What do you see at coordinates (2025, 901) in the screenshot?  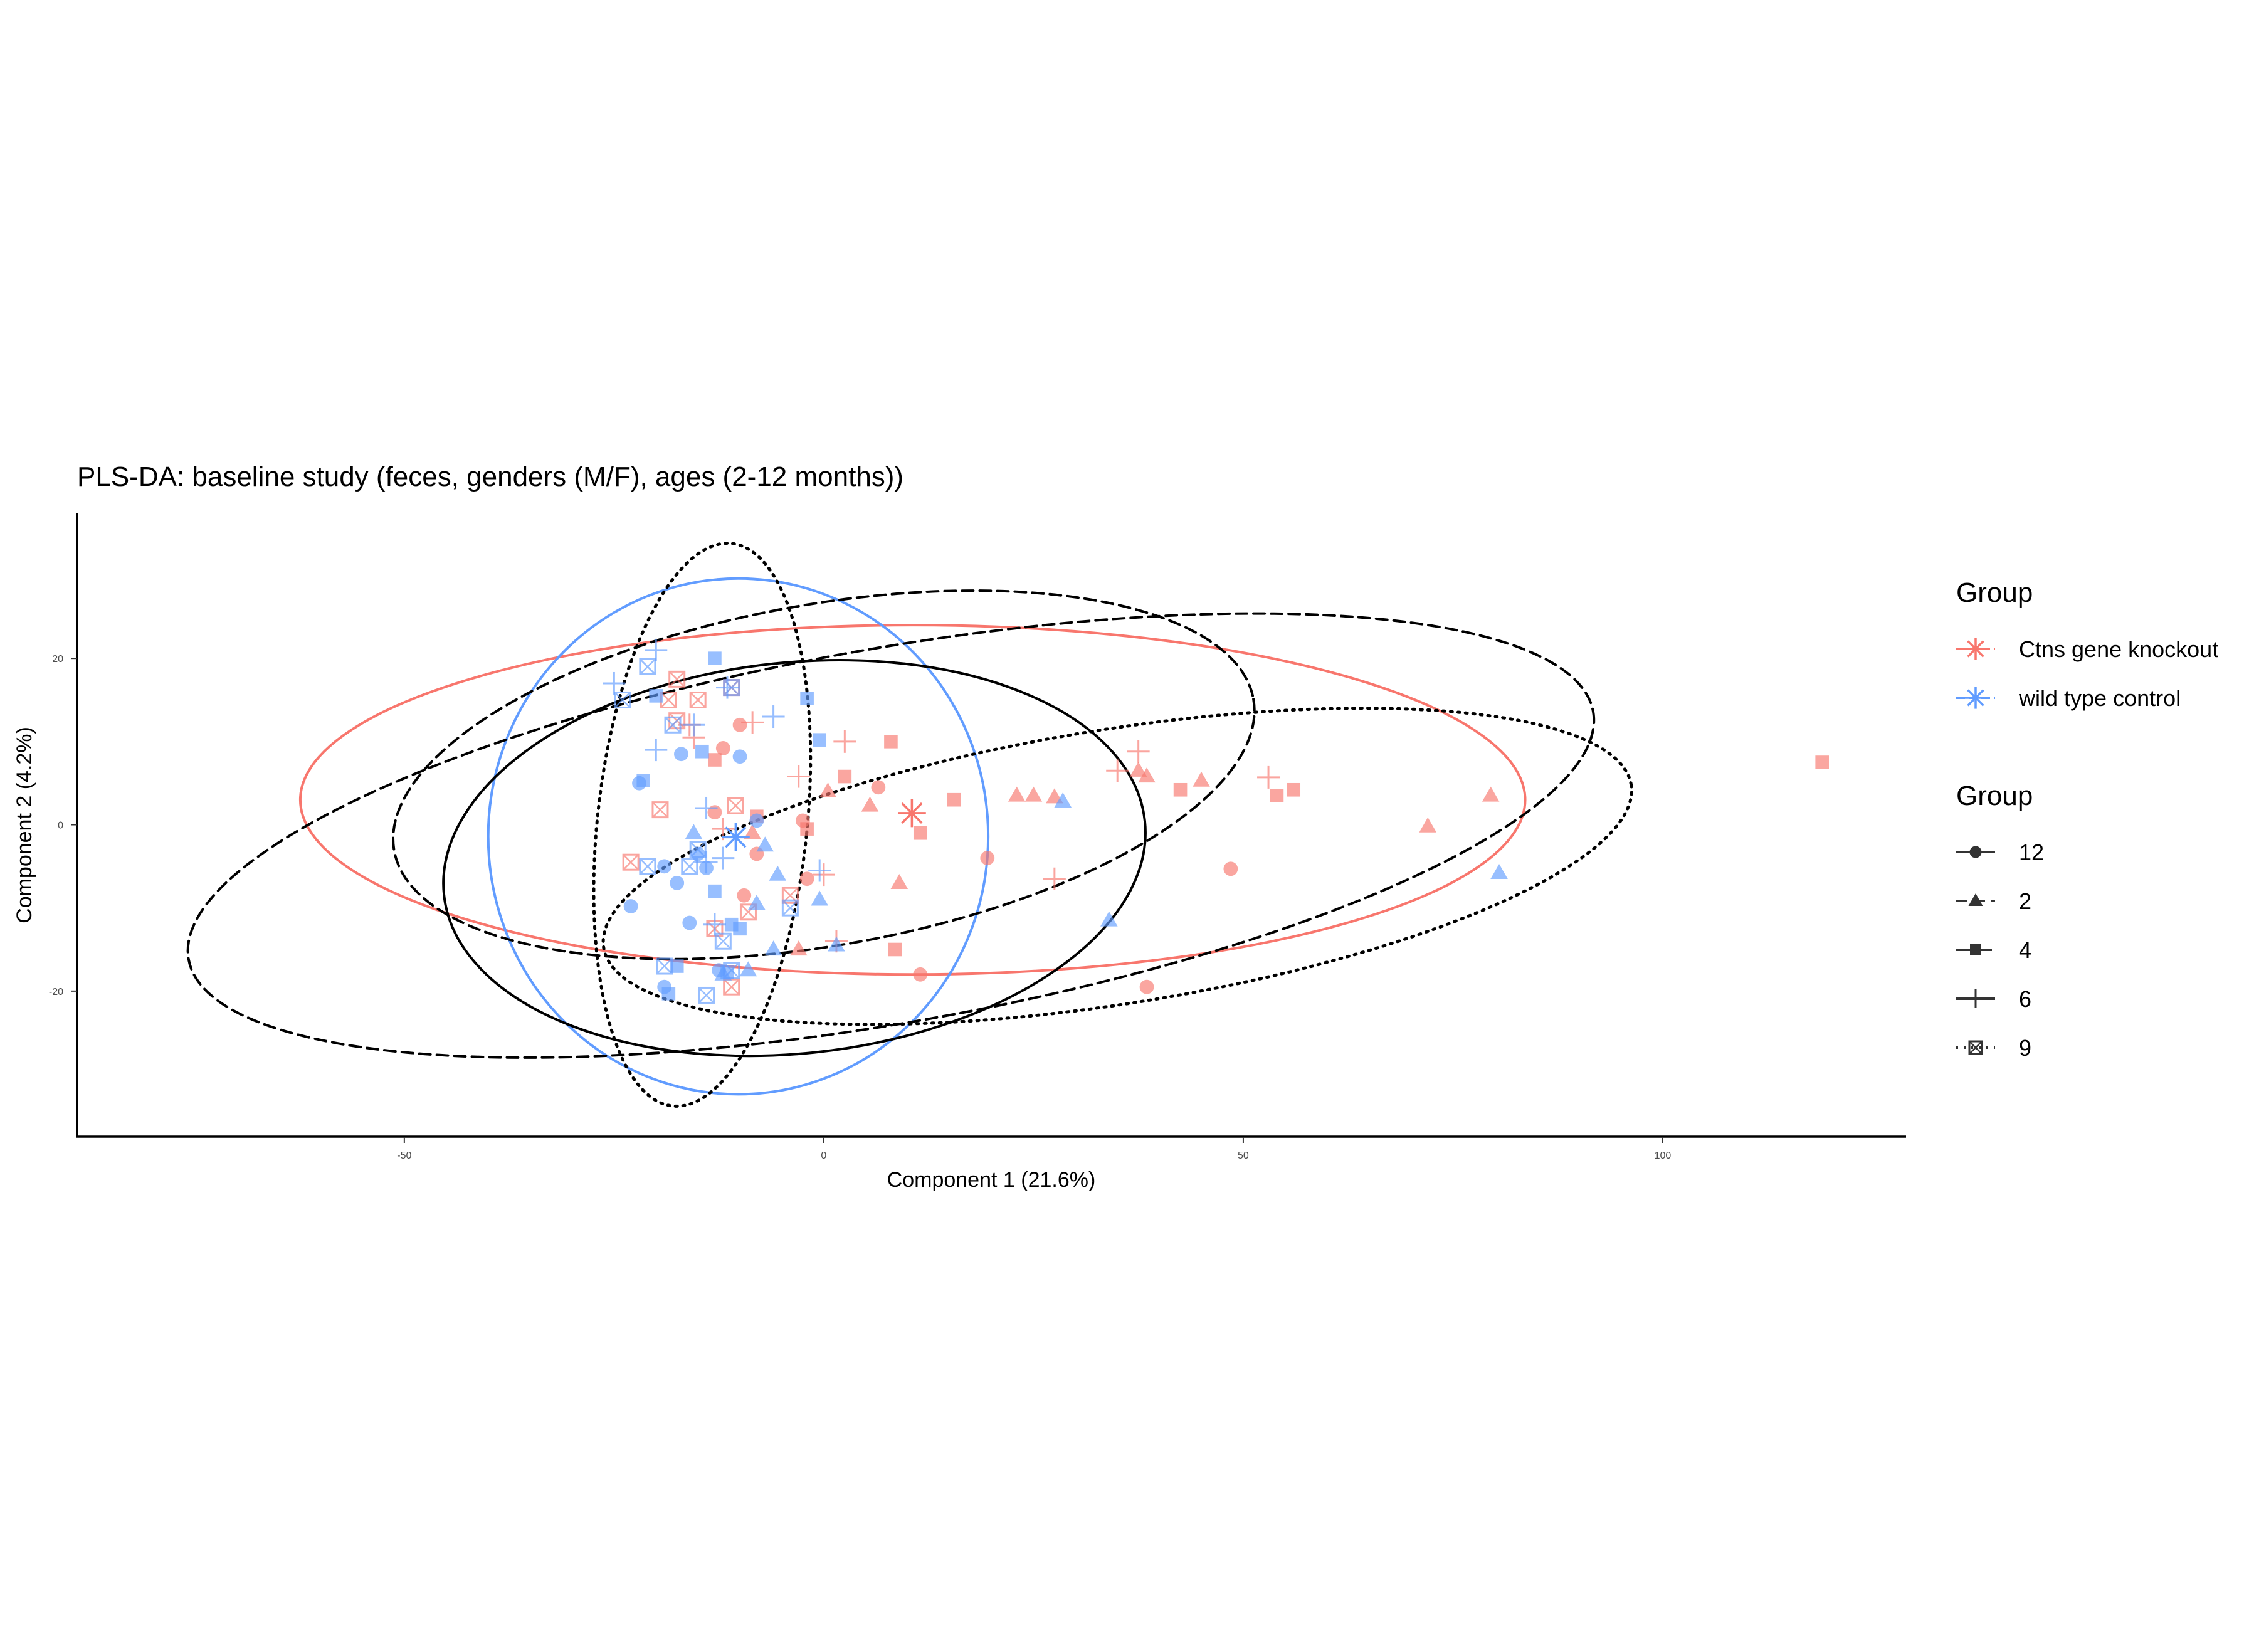 I see `legend-label: 2` at bounding box center [2025, 901].